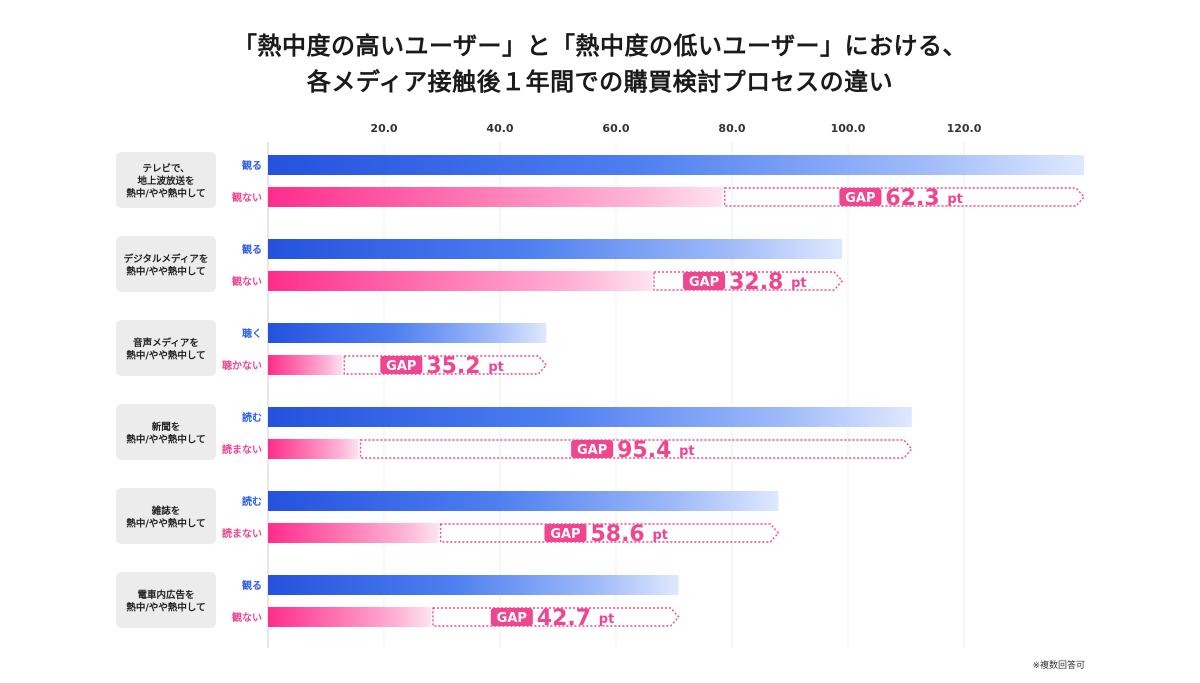 The image size is (1200, 683). Describe the element at coordinates (600, 46) in the screenshot. I see `chart-title-line1: 「熱中度の高いユーザー」と「熱中度の低いユーザー」における、` at that location.